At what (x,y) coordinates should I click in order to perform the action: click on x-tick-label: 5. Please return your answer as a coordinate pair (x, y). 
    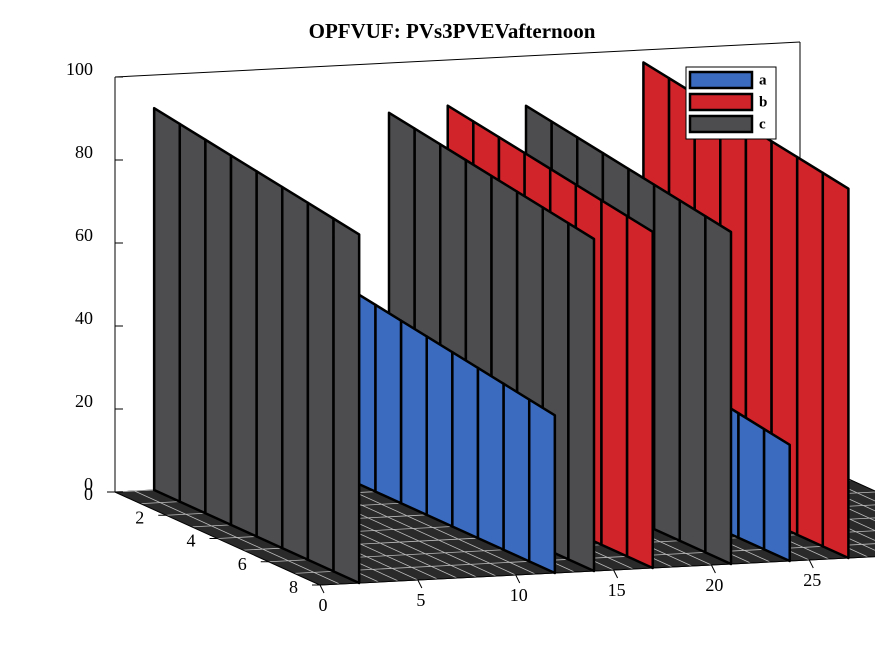
    Looking at the image, I should click on (420, 600).